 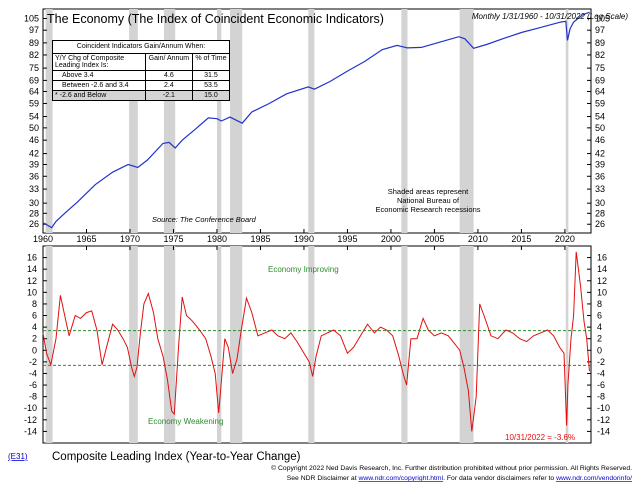 I want to click on footer-code: (E31), so click(x=18, y=456).